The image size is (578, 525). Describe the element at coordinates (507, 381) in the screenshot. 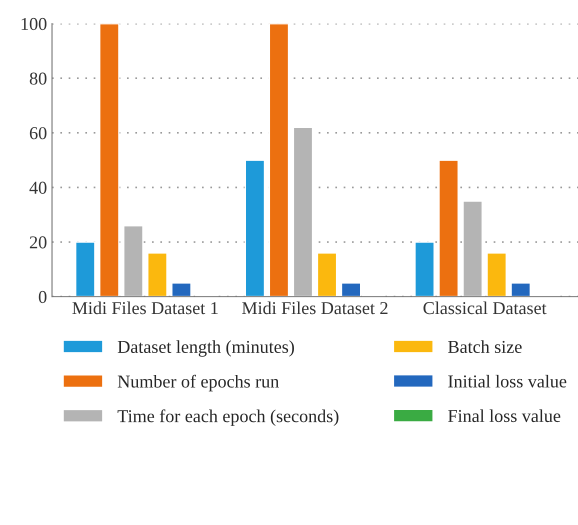

I see `legend-label: Initial loss value` at that location.